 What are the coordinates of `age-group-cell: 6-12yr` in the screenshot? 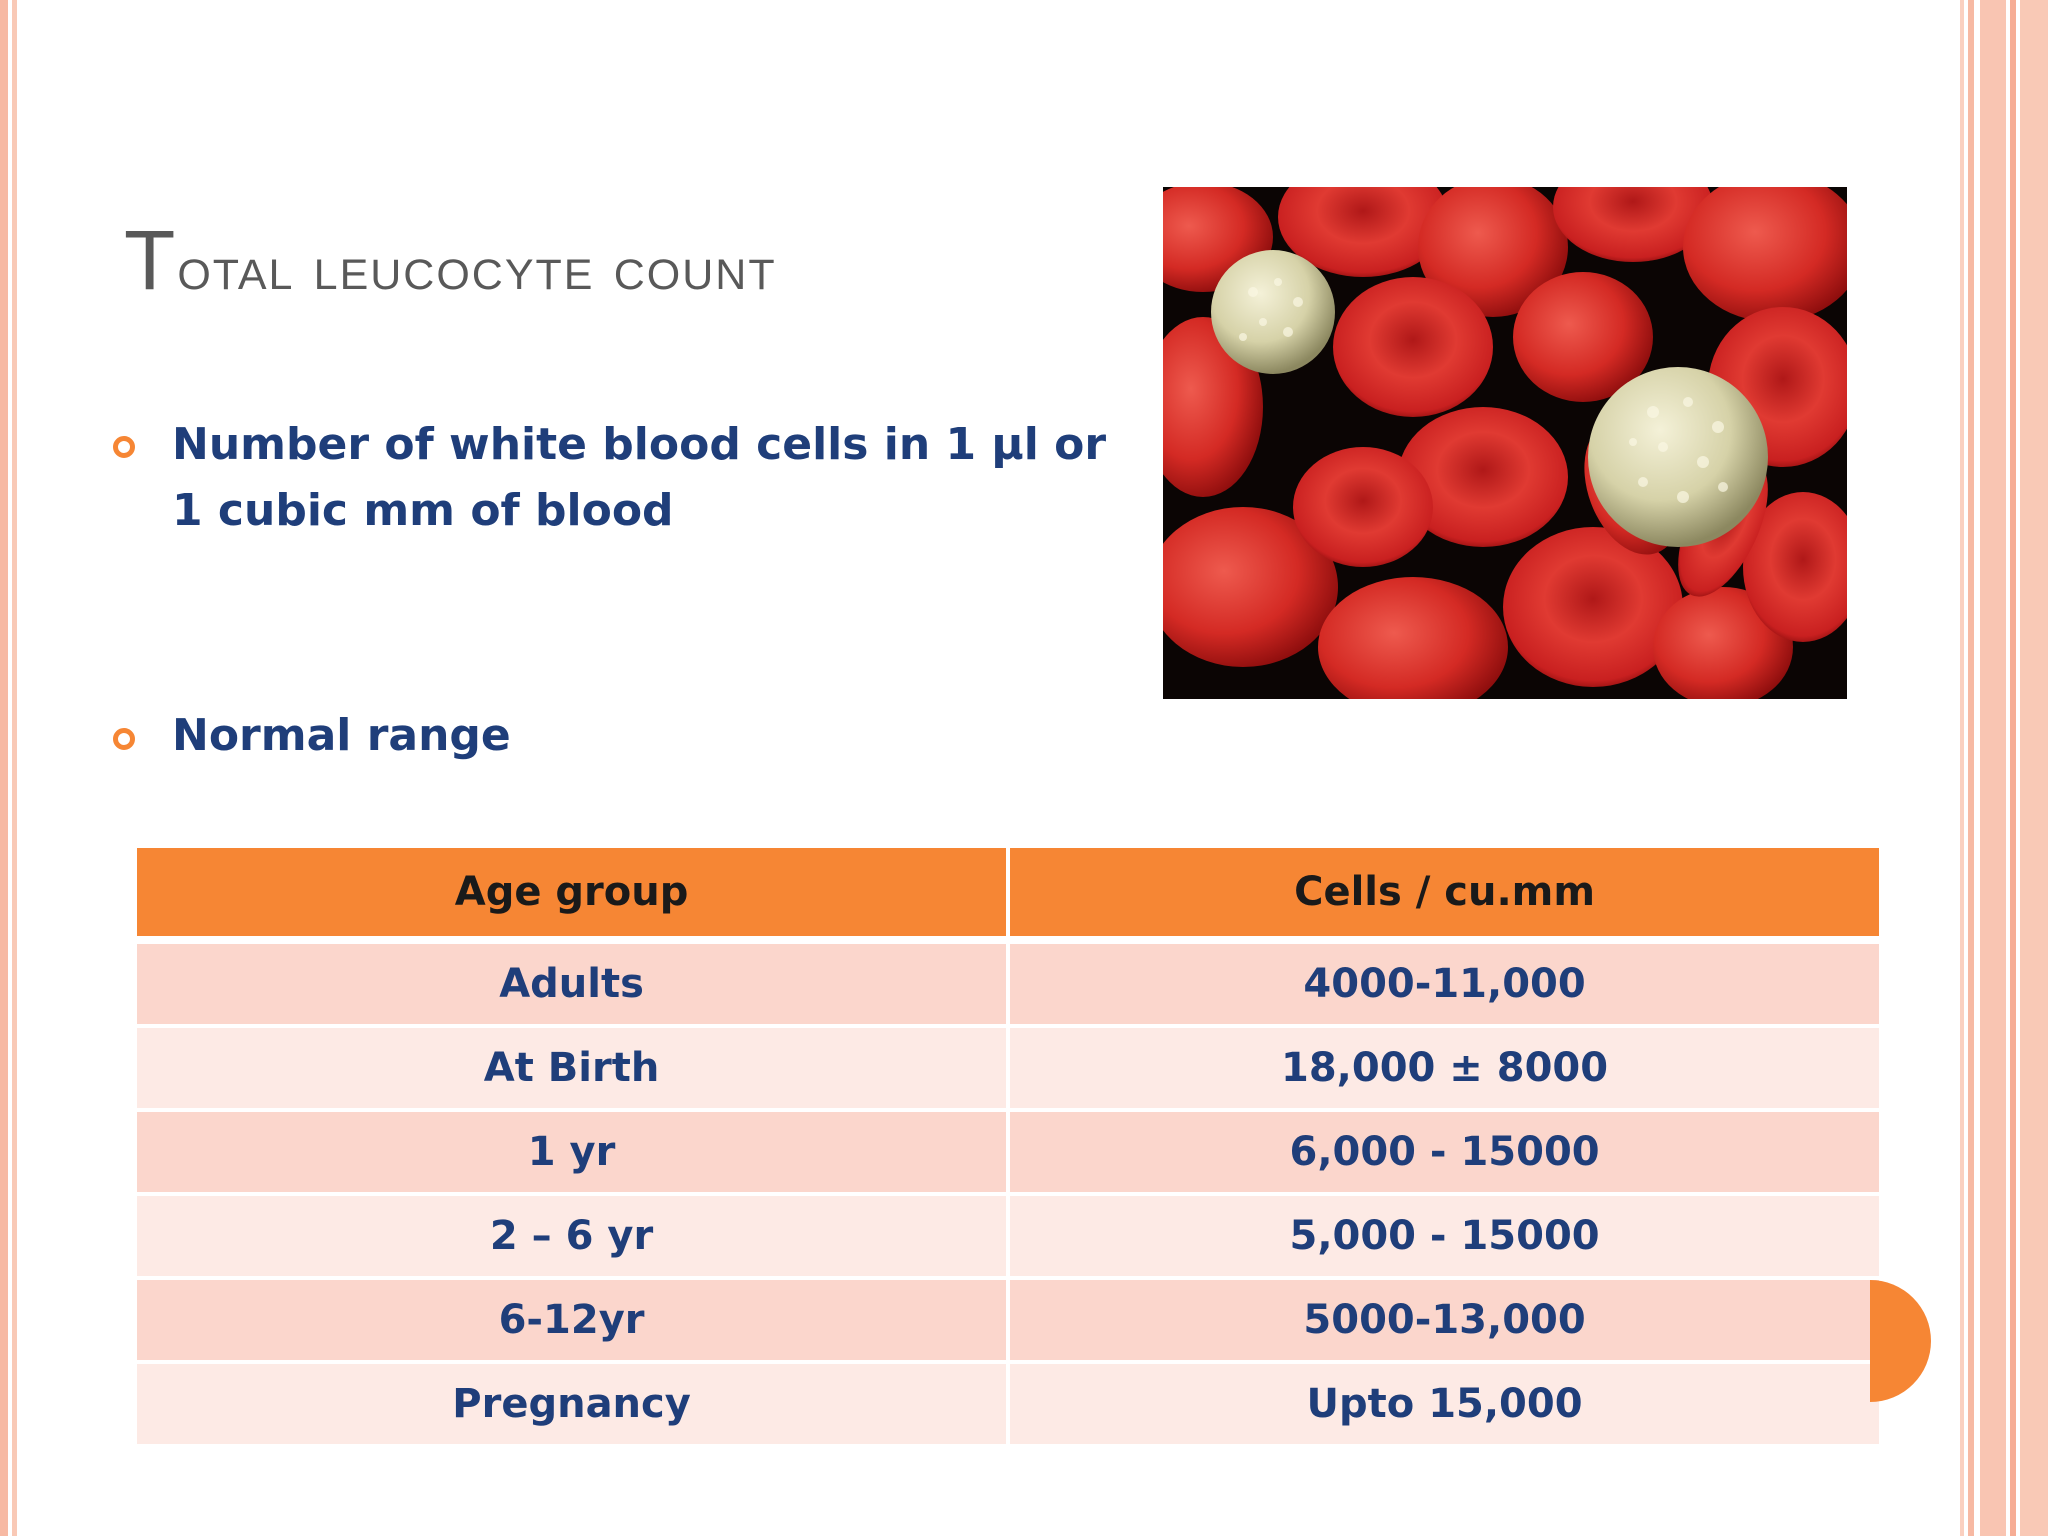 It's located at (574, 1321).